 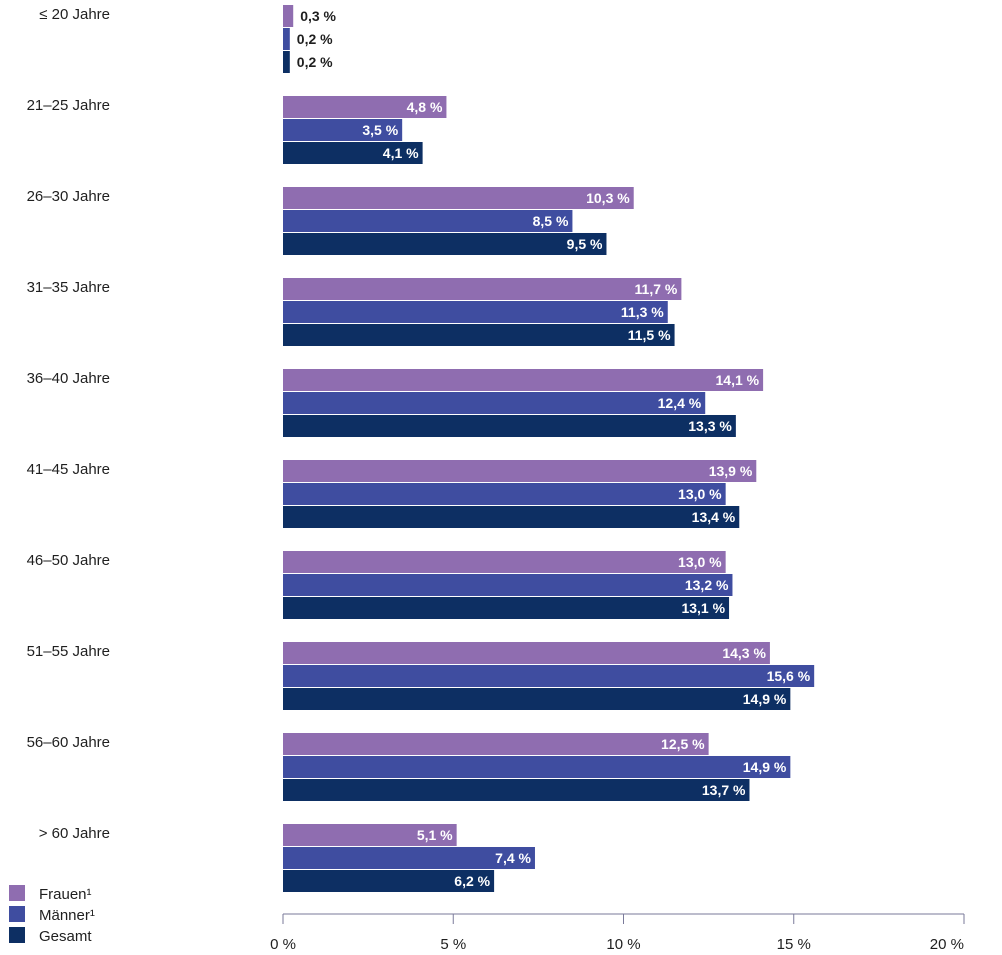 I want to click on category-label: ≤ 20 Jahre, so click(x=74, y=14).